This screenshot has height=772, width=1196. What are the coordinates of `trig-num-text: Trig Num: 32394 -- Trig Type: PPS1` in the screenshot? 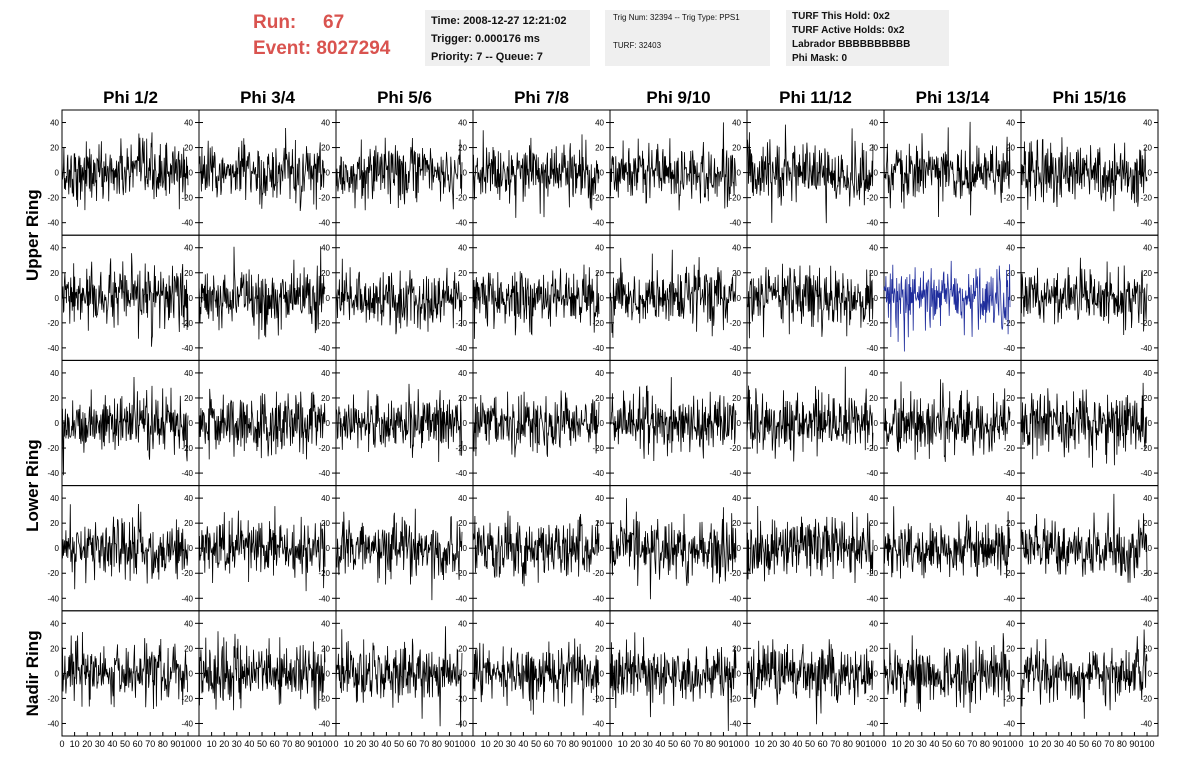 It's located at (676, 17).